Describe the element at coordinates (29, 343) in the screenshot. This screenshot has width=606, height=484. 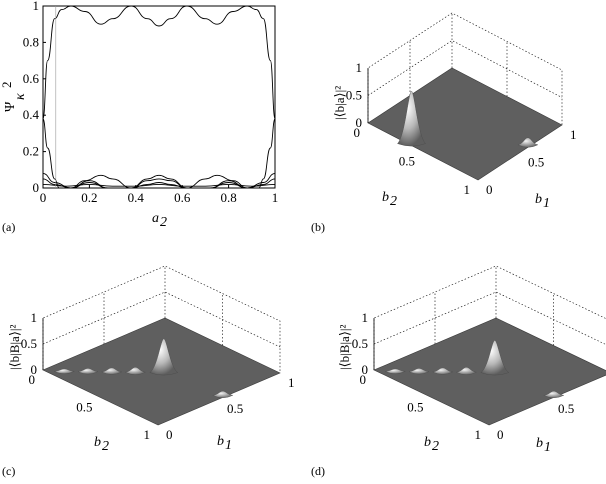
I see `panel-c-z-tick-label: 0.5` at that location.